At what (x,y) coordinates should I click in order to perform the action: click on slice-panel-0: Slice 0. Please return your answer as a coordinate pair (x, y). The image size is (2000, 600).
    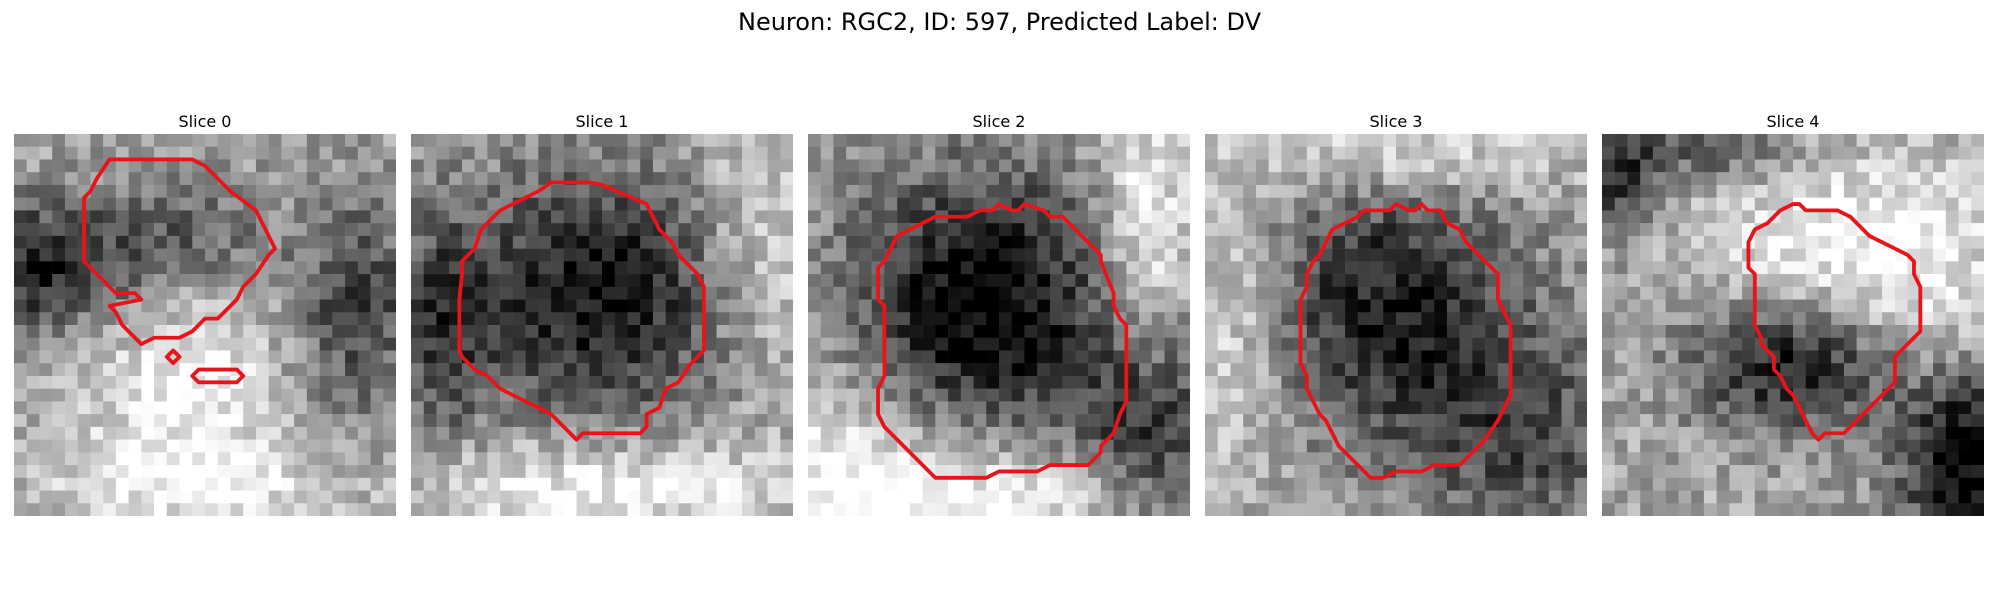
    Looking at the image, I should click on (205, 313).